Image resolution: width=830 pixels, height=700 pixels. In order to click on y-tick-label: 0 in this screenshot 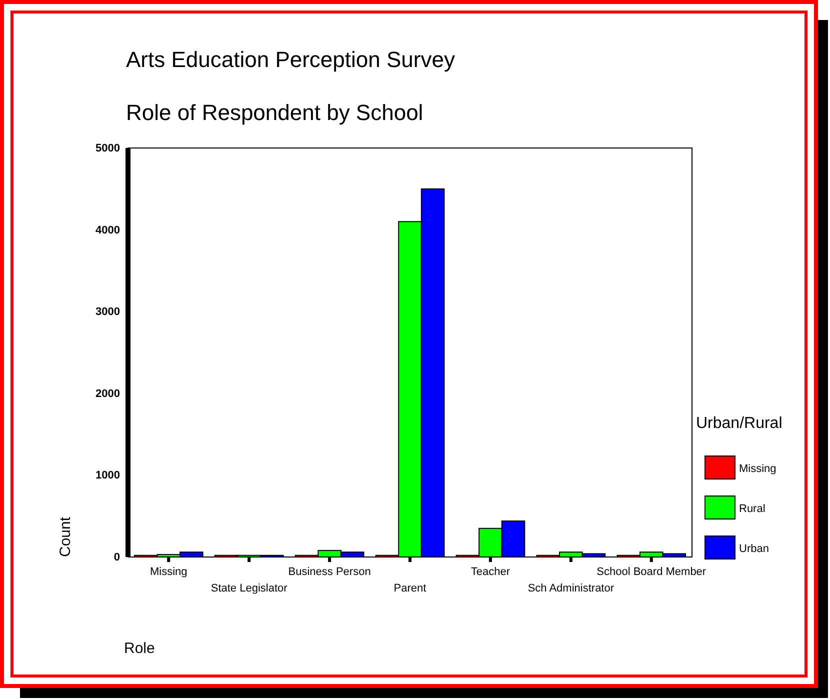, I will do `click(117, 558)`.